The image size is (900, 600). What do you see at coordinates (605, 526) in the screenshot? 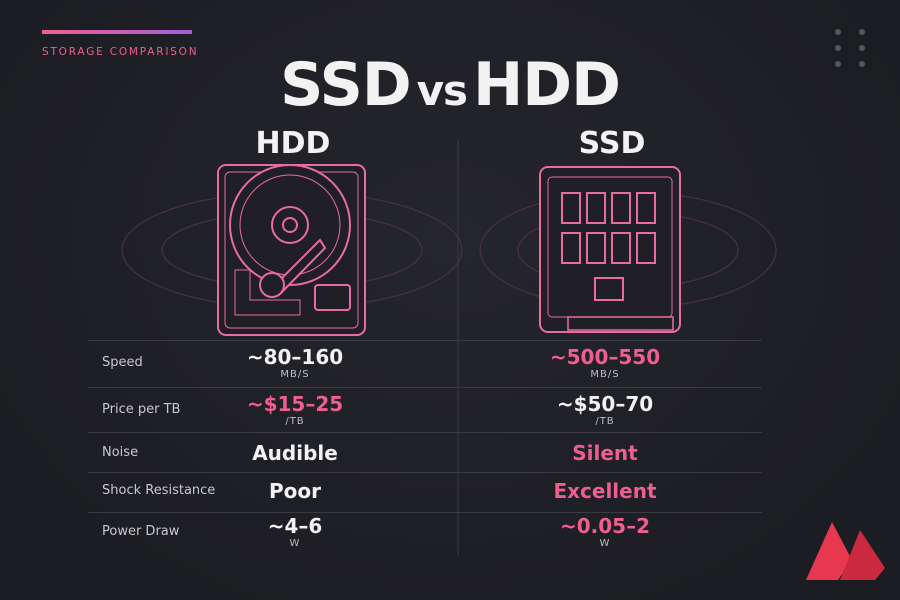
I see `cell-value: ~0.05–2` at bounding box center [605, 526].